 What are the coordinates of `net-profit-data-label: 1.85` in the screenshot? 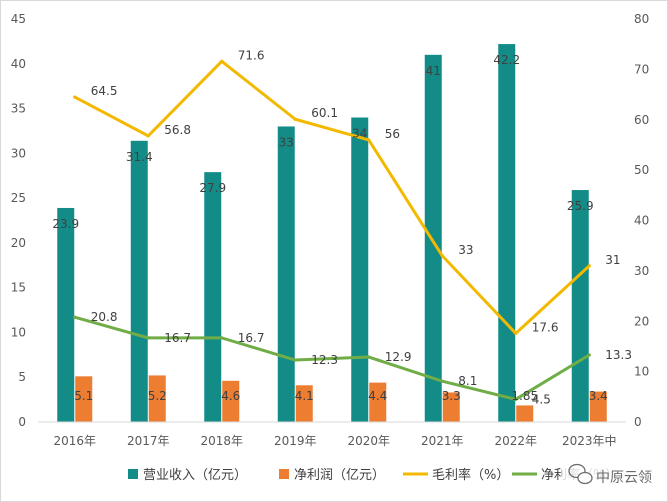 It's located at (524, 396).